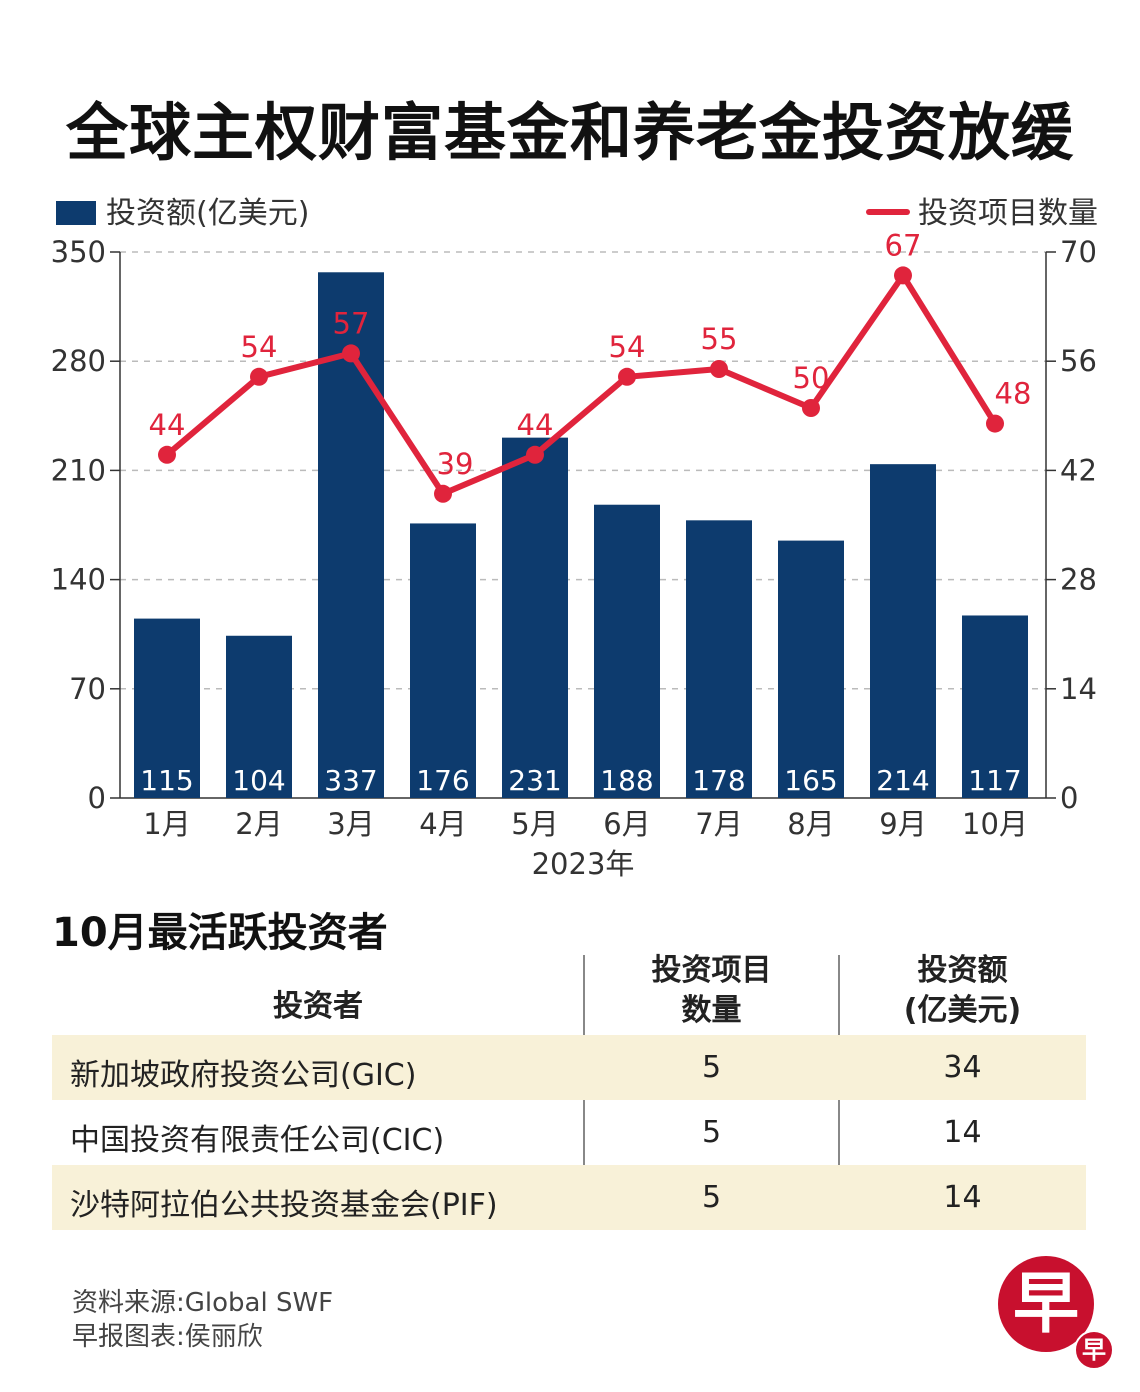 The height and width of the screenshot is (1392, 1140). Describe the element at coordinates (581, 384) in the screenshot. I see `series-line` at that location.